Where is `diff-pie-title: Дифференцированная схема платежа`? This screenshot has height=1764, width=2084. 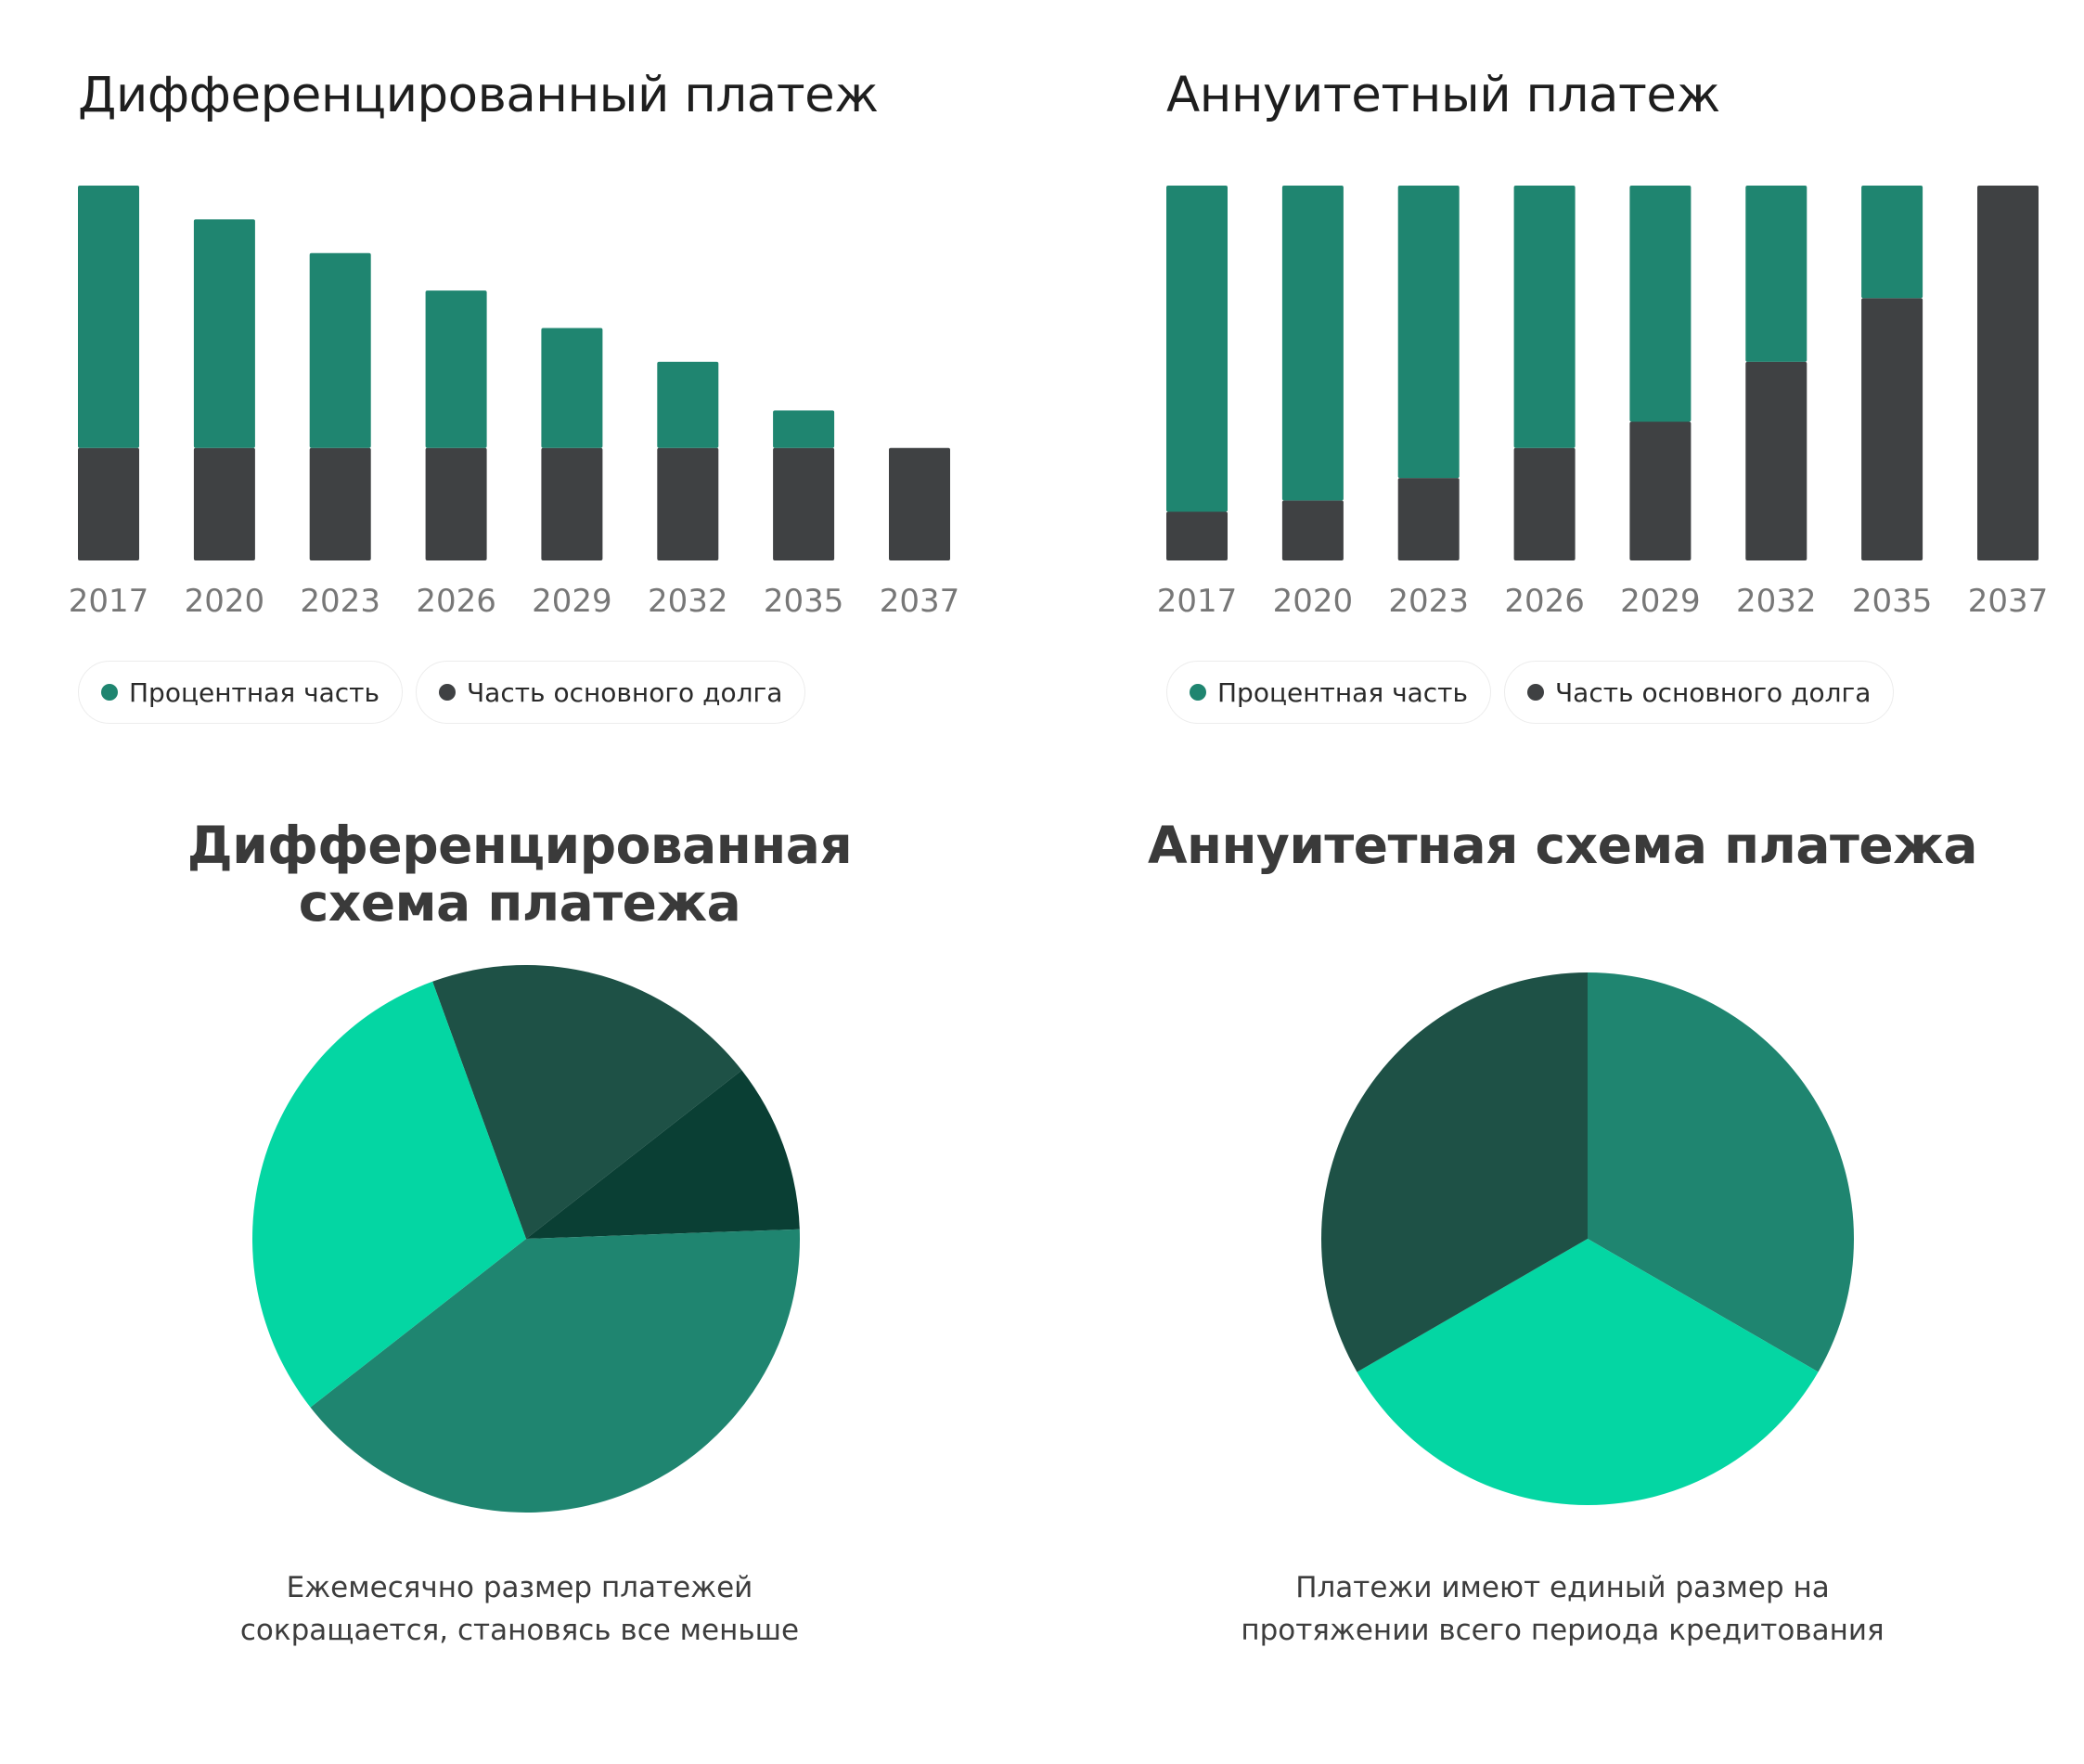 diff-pie-title: Дифференцированная схема платежа is located at coordinates (519, 875).